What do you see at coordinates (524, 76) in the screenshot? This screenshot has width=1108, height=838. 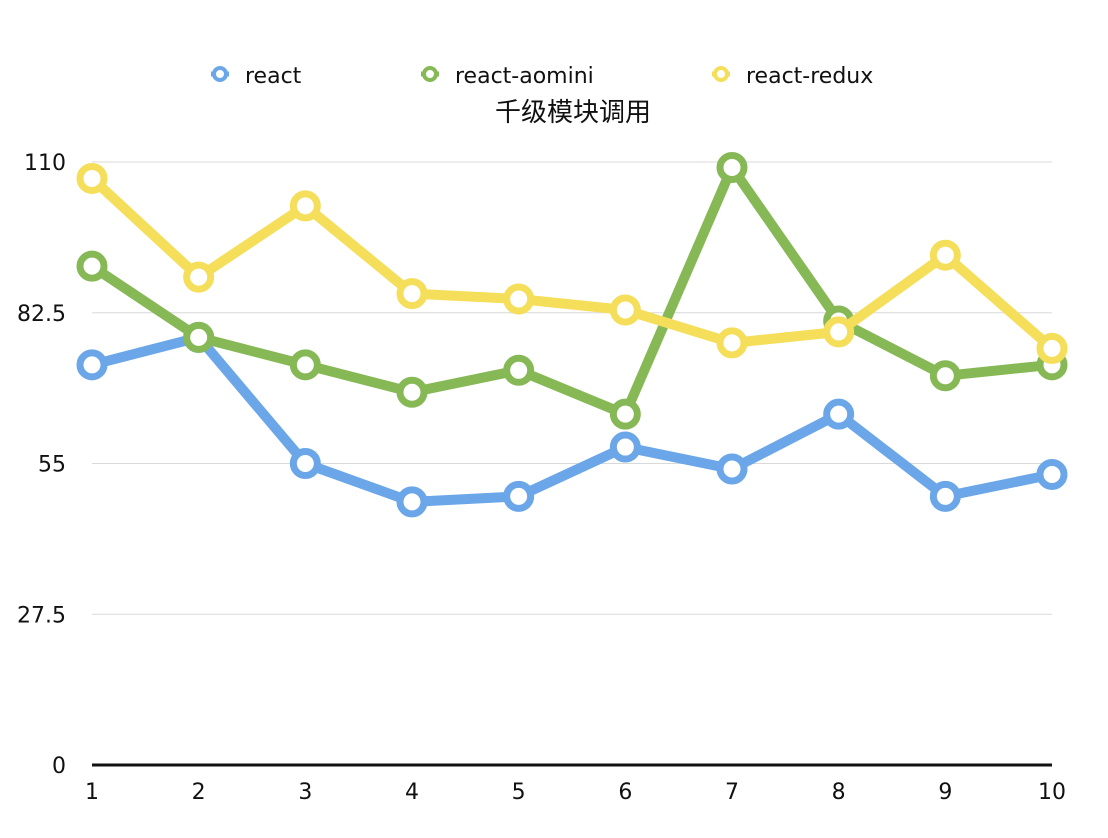 I see `legend-label: react-aomini` at bounding box center [524, 76].